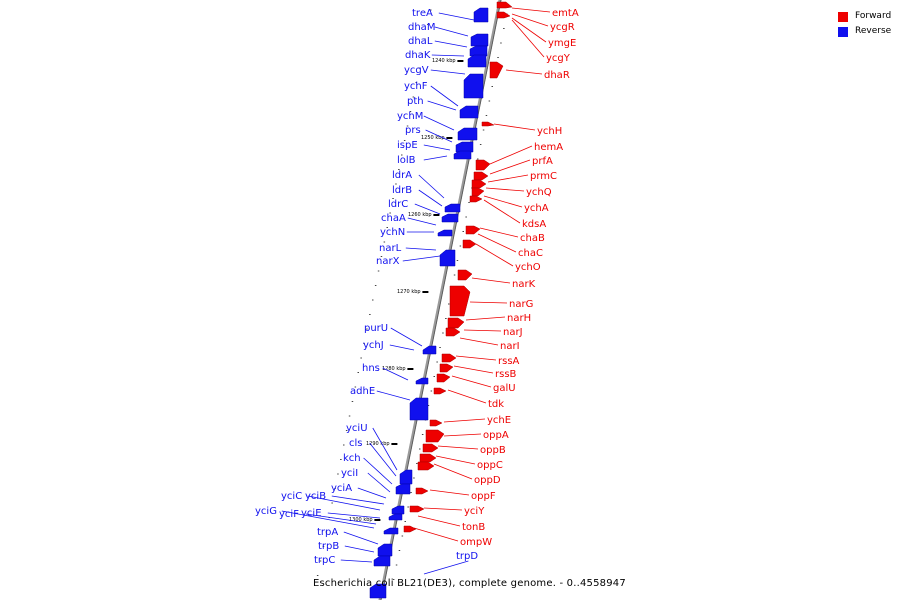  I want to click on gene-label-ompW: ompW, so click(476, 542).